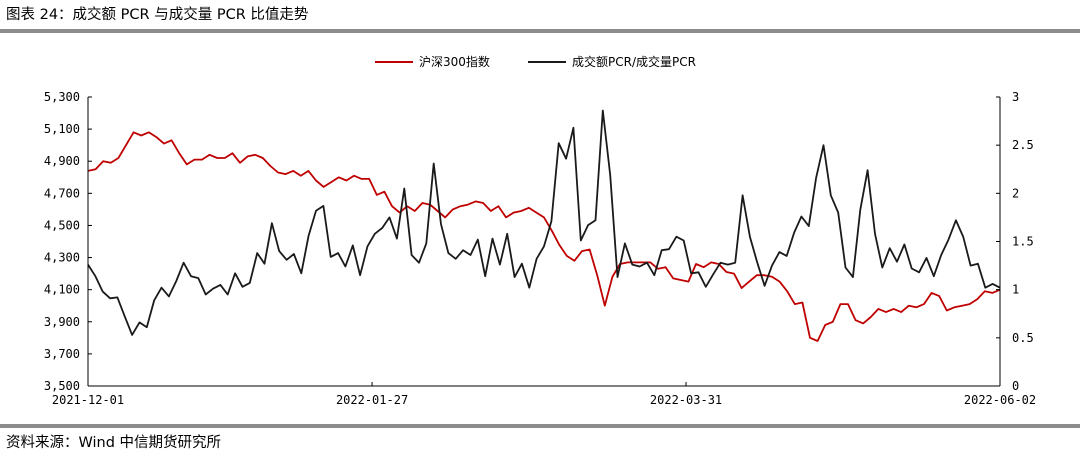 The width and height of the screenshot is (1080, 455). What do you see at coordinates (62, 258) in the screenshot?
I see `left-axis-tick-label: 4,300` at bounding box center [62, 258].